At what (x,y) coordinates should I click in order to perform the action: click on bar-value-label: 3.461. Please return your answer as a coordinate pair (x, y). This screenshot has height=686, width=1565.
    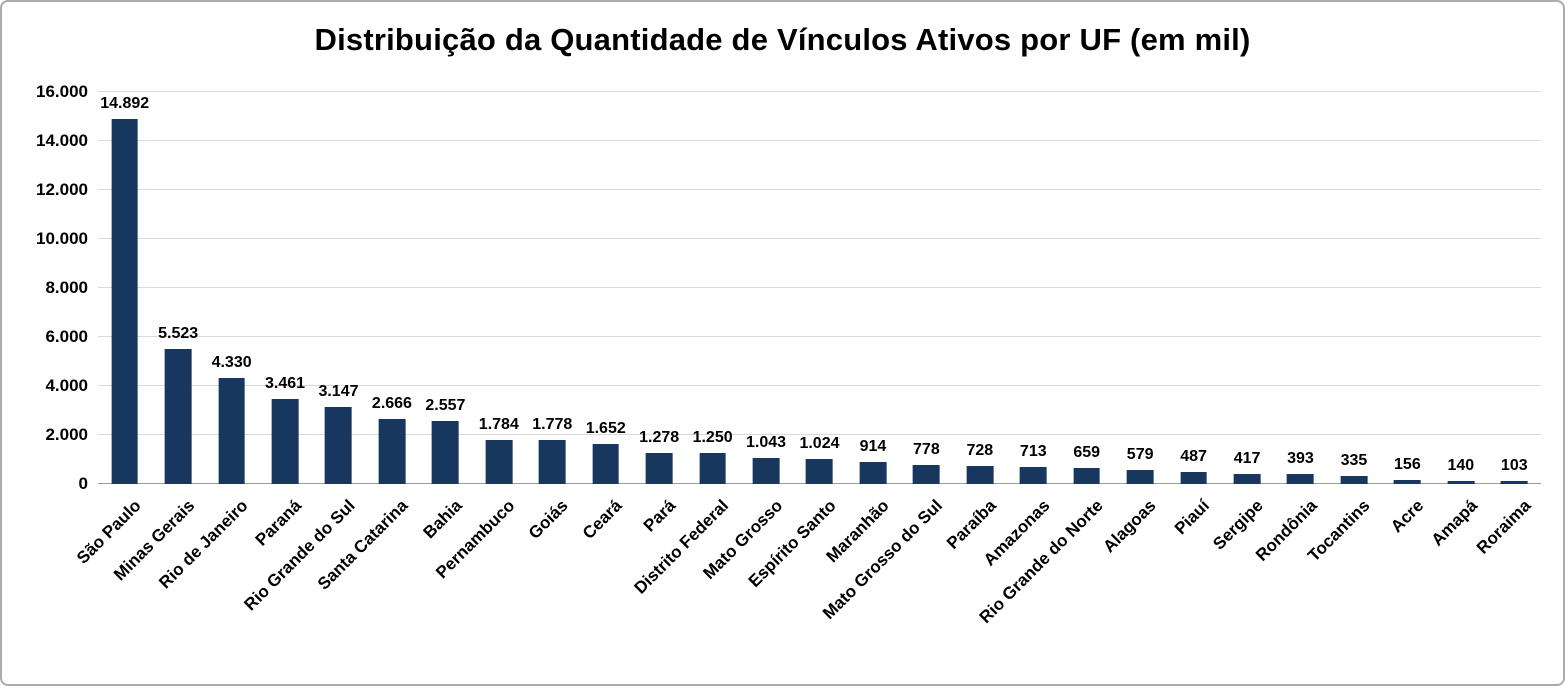
    Looking at the image, I should click on (285, 384).